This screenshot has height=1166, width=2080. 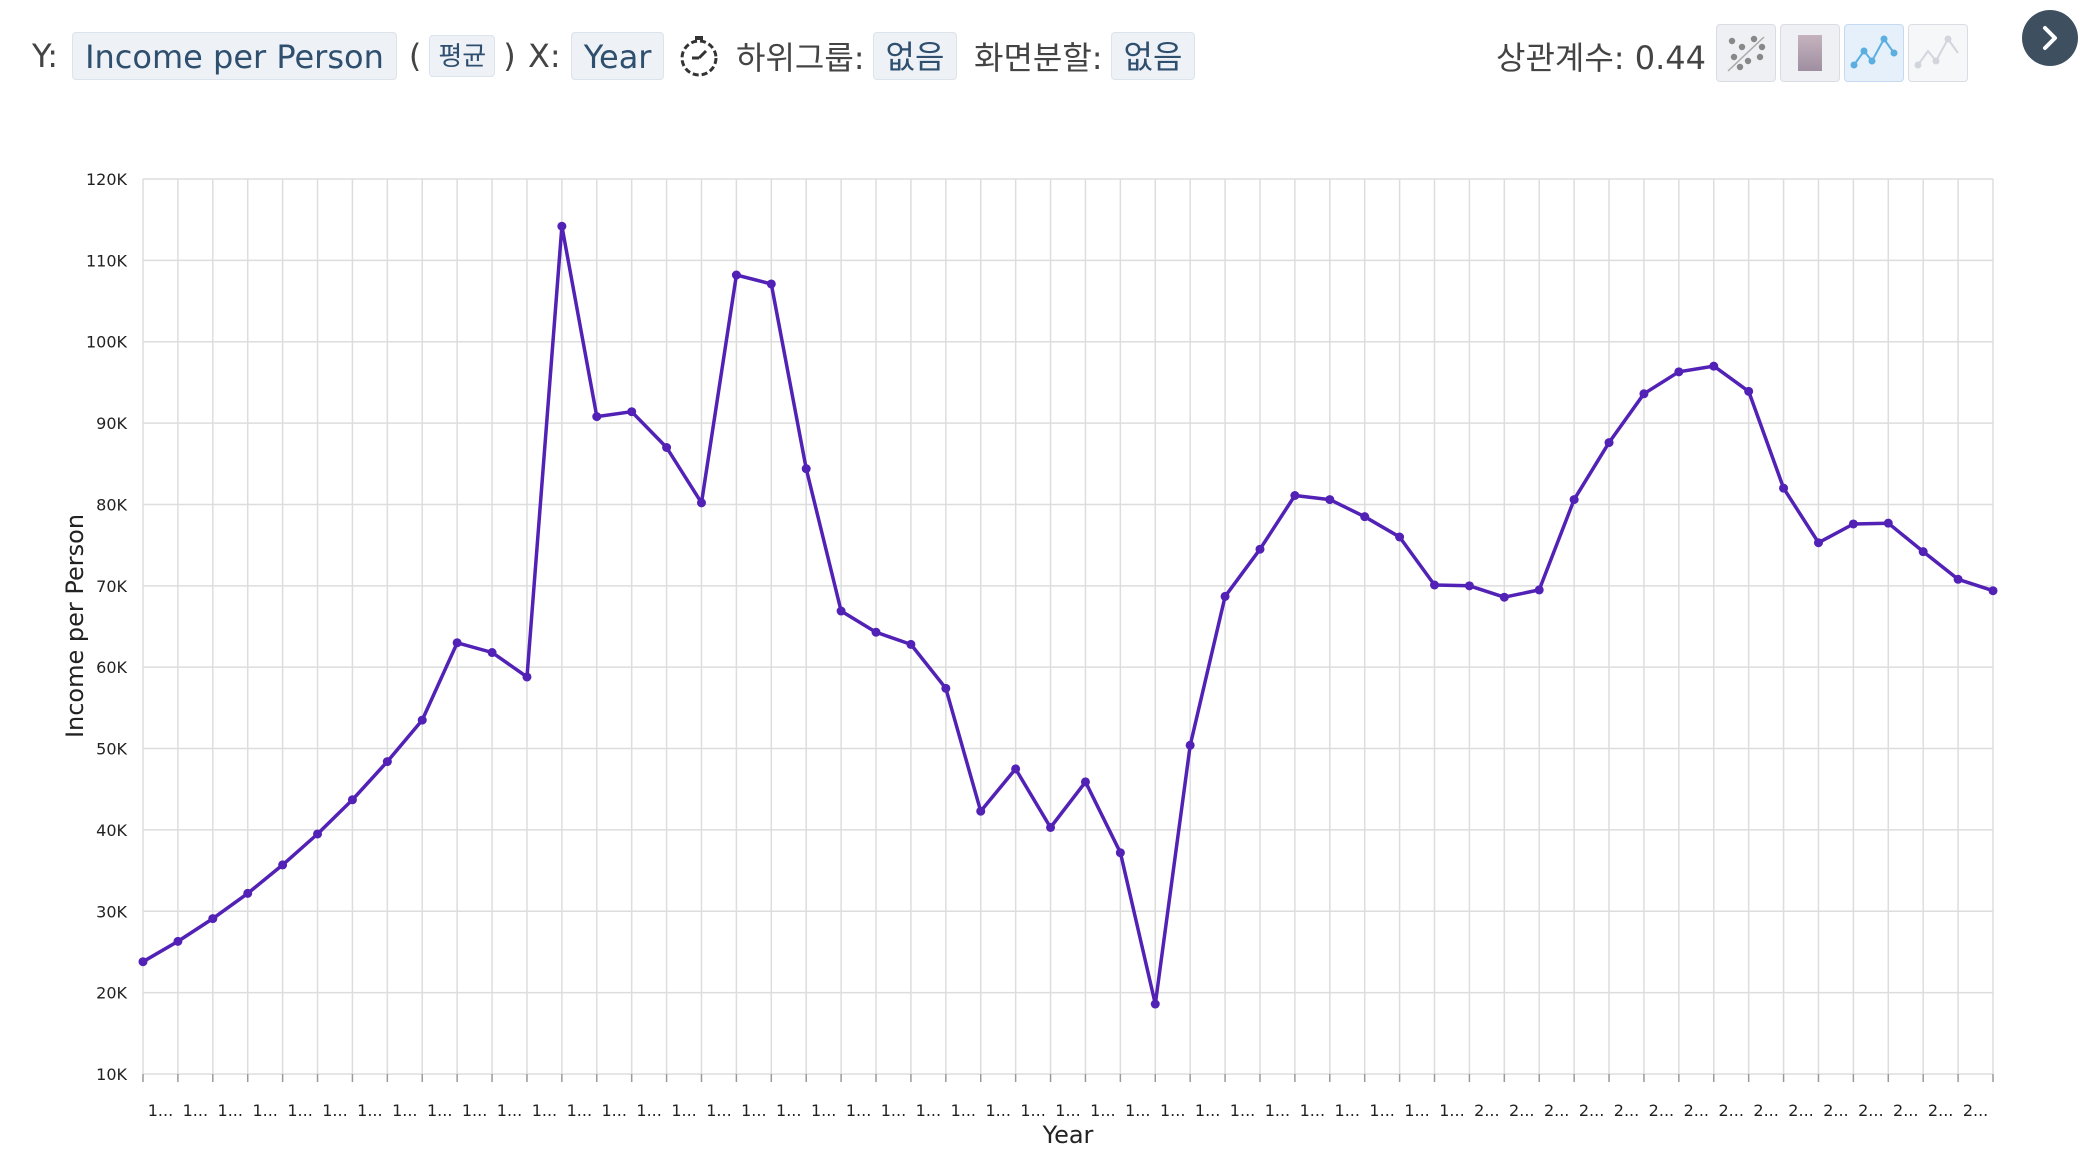 I want to click on scatter-plot-button, so click(x=1746, y=53).